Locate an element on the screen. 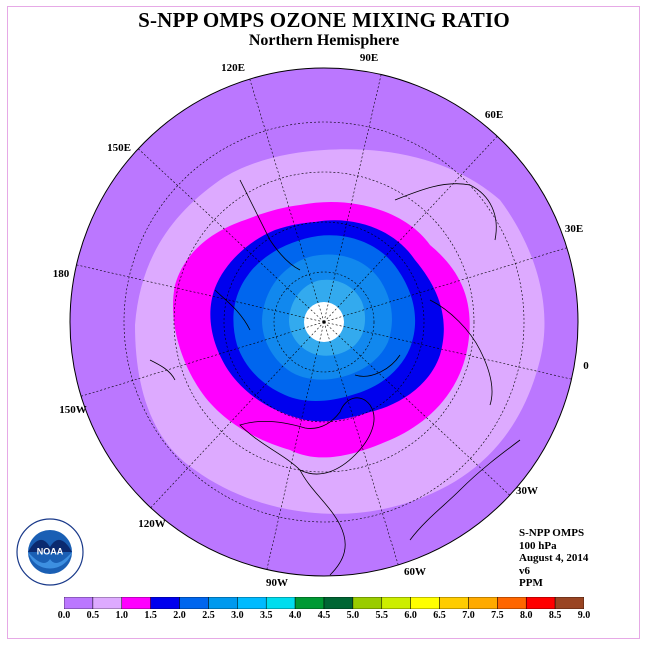  longitude-label: 150E is located at coordinates (119, 148).